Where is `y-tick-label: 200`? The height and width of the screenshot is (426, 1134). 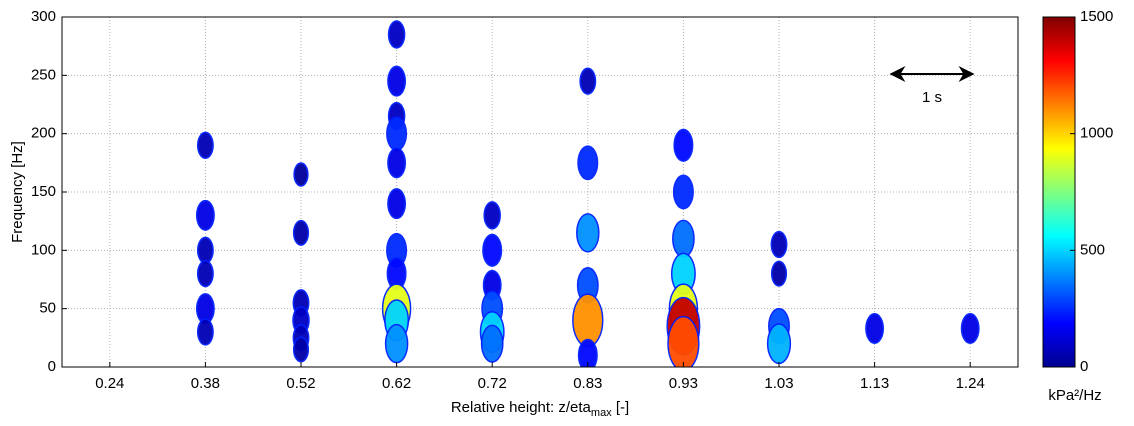
y-tick-label: 200 is located at coordinates (43, 133).